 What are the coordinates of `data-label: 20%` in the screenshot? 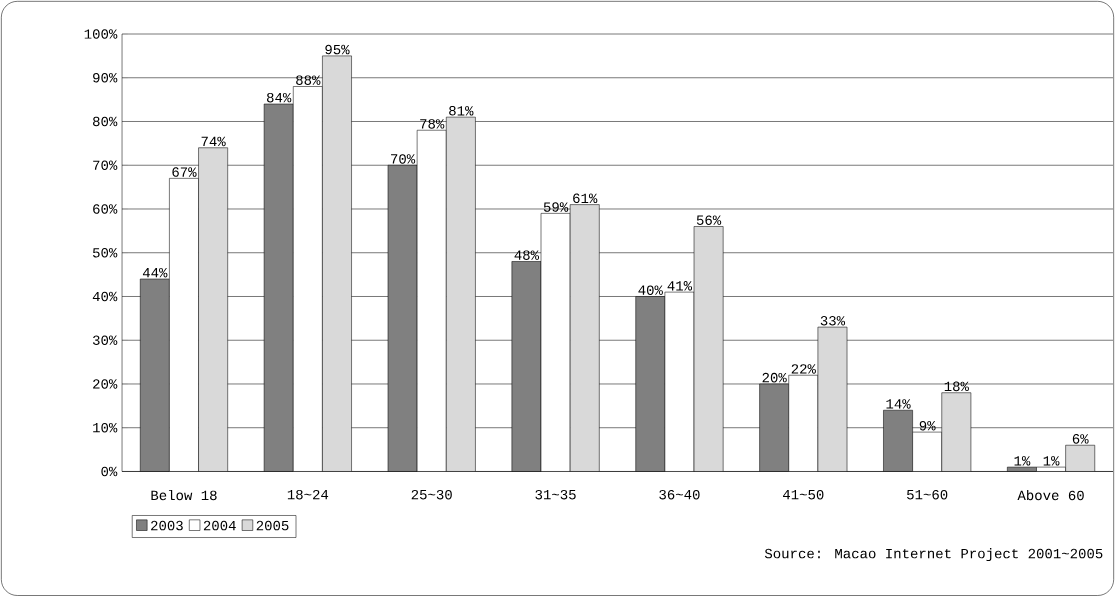 It's located at (774, 377).